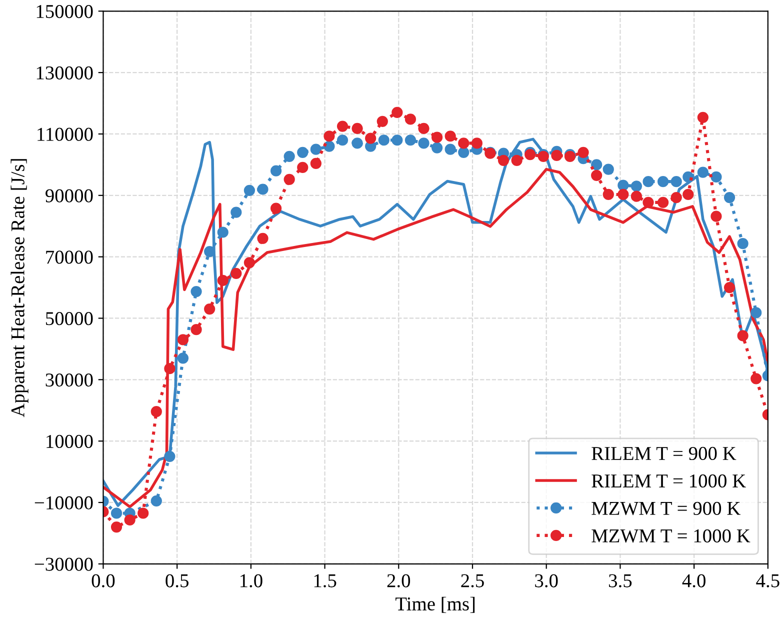 This screenshot has height=619, width=782. I want to click on x-tick-label: 3.5, so click(620, 581).